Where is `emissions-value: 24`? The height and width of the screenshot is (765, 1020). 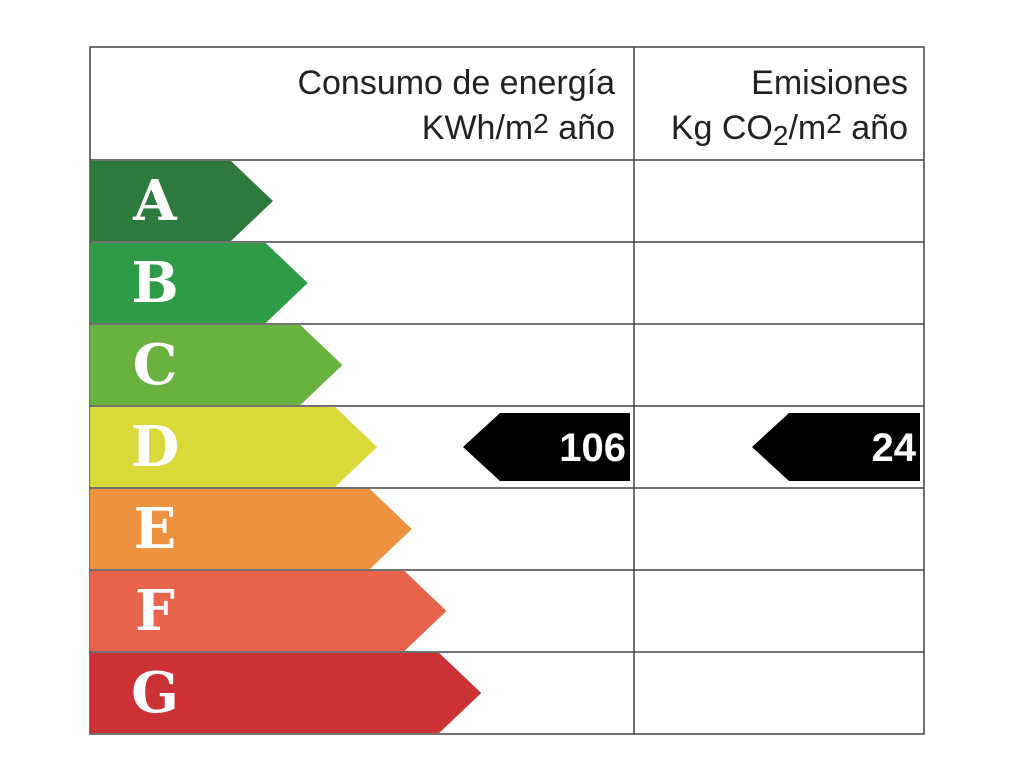 emissions-value: 24 is located at coordinates (894, 448).